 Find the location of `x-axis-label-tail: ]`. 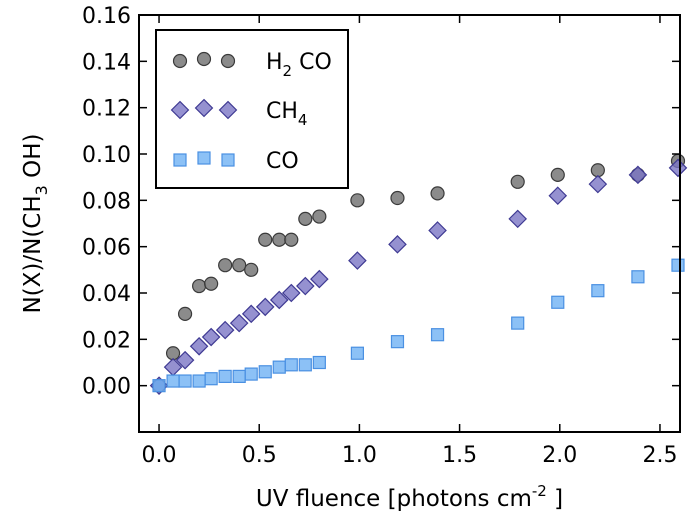

x-axis-label-tail: ] is located at coordinates (555, 499).